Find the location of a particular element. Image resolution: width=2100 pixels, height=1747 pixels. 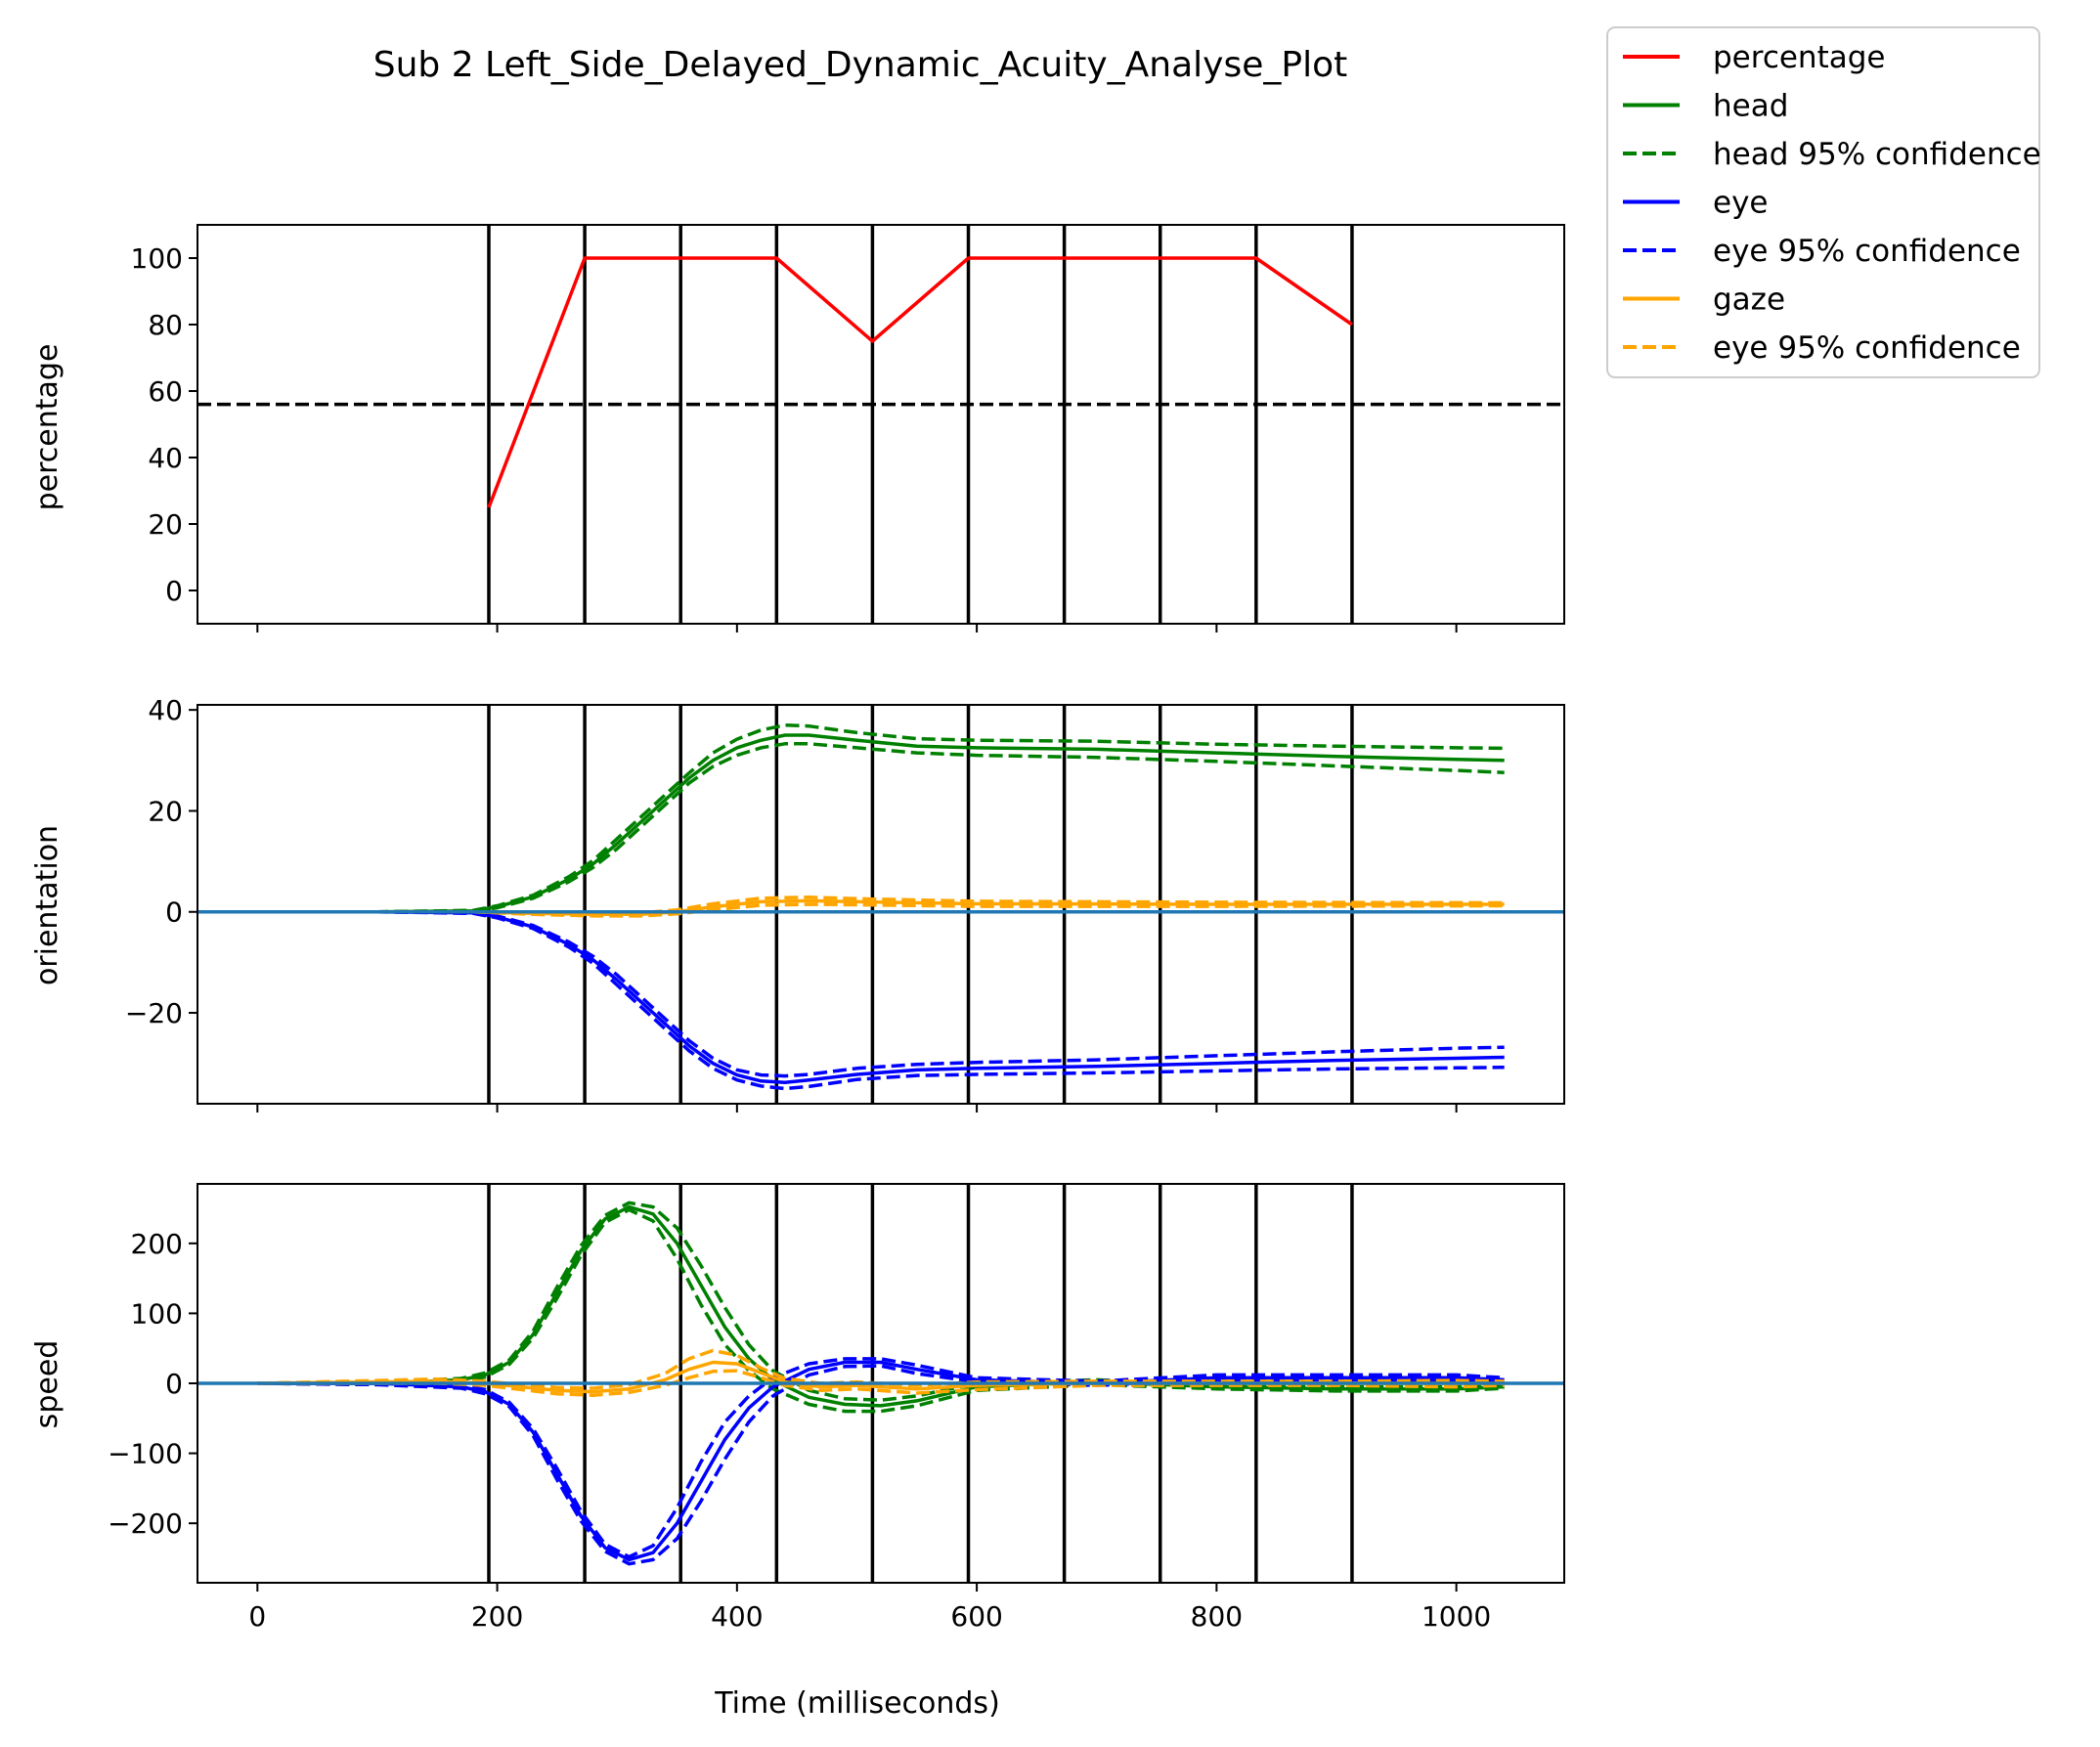

legend-label: head is located at coordinates (1751, 106).